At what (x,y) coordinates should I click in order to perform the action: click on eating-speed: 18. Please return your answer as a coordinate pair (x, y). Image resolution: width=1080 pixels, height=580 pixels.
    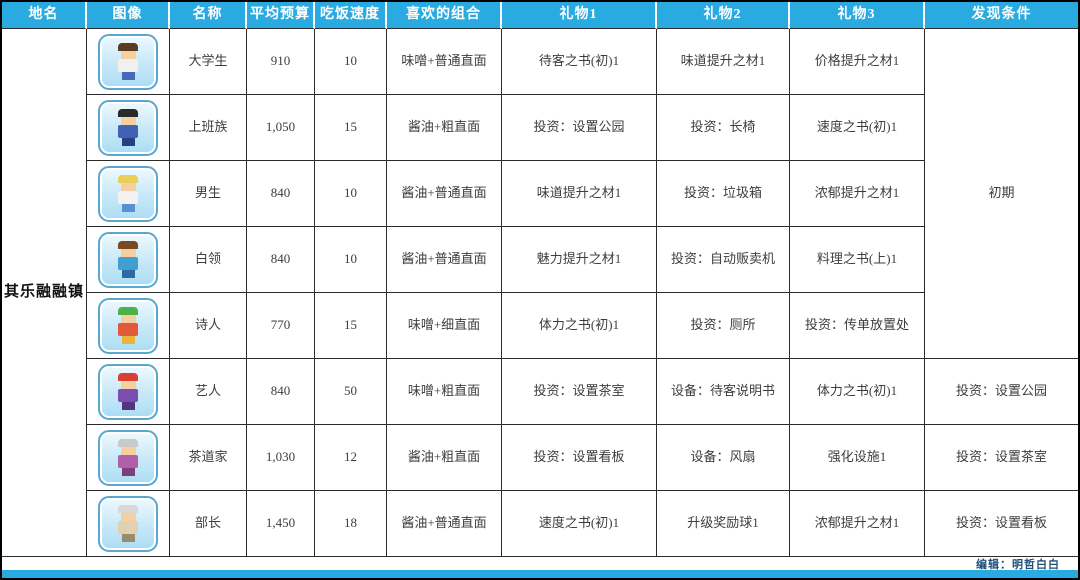
    Looking at the image, I should click on (351, 524).